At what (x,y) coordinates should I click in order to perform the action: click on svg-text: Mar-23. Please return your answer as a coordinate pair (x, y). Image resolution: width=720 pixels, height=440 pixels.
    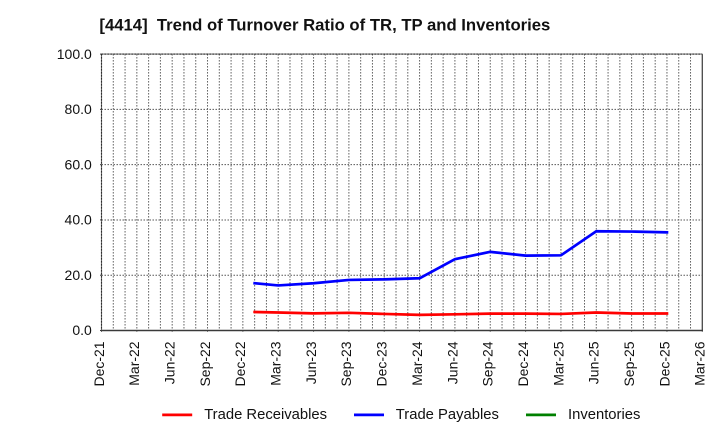
    Looking at the image, I should click on (276, 363).